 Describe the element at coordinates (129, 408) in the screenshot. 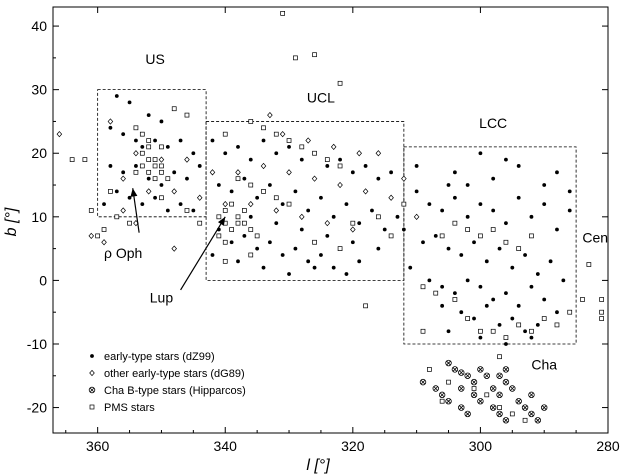

I see `legend-entry-label: PMS stars` at that location.